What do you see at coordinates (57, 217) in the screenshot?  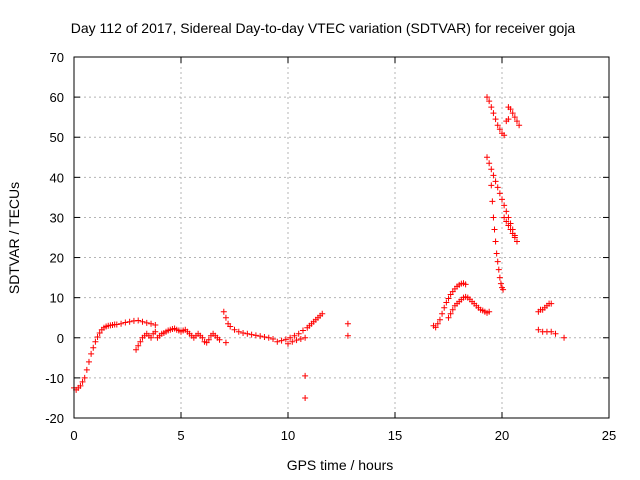 I see `y-tick-label: 30` at bounding box center [57, 217].